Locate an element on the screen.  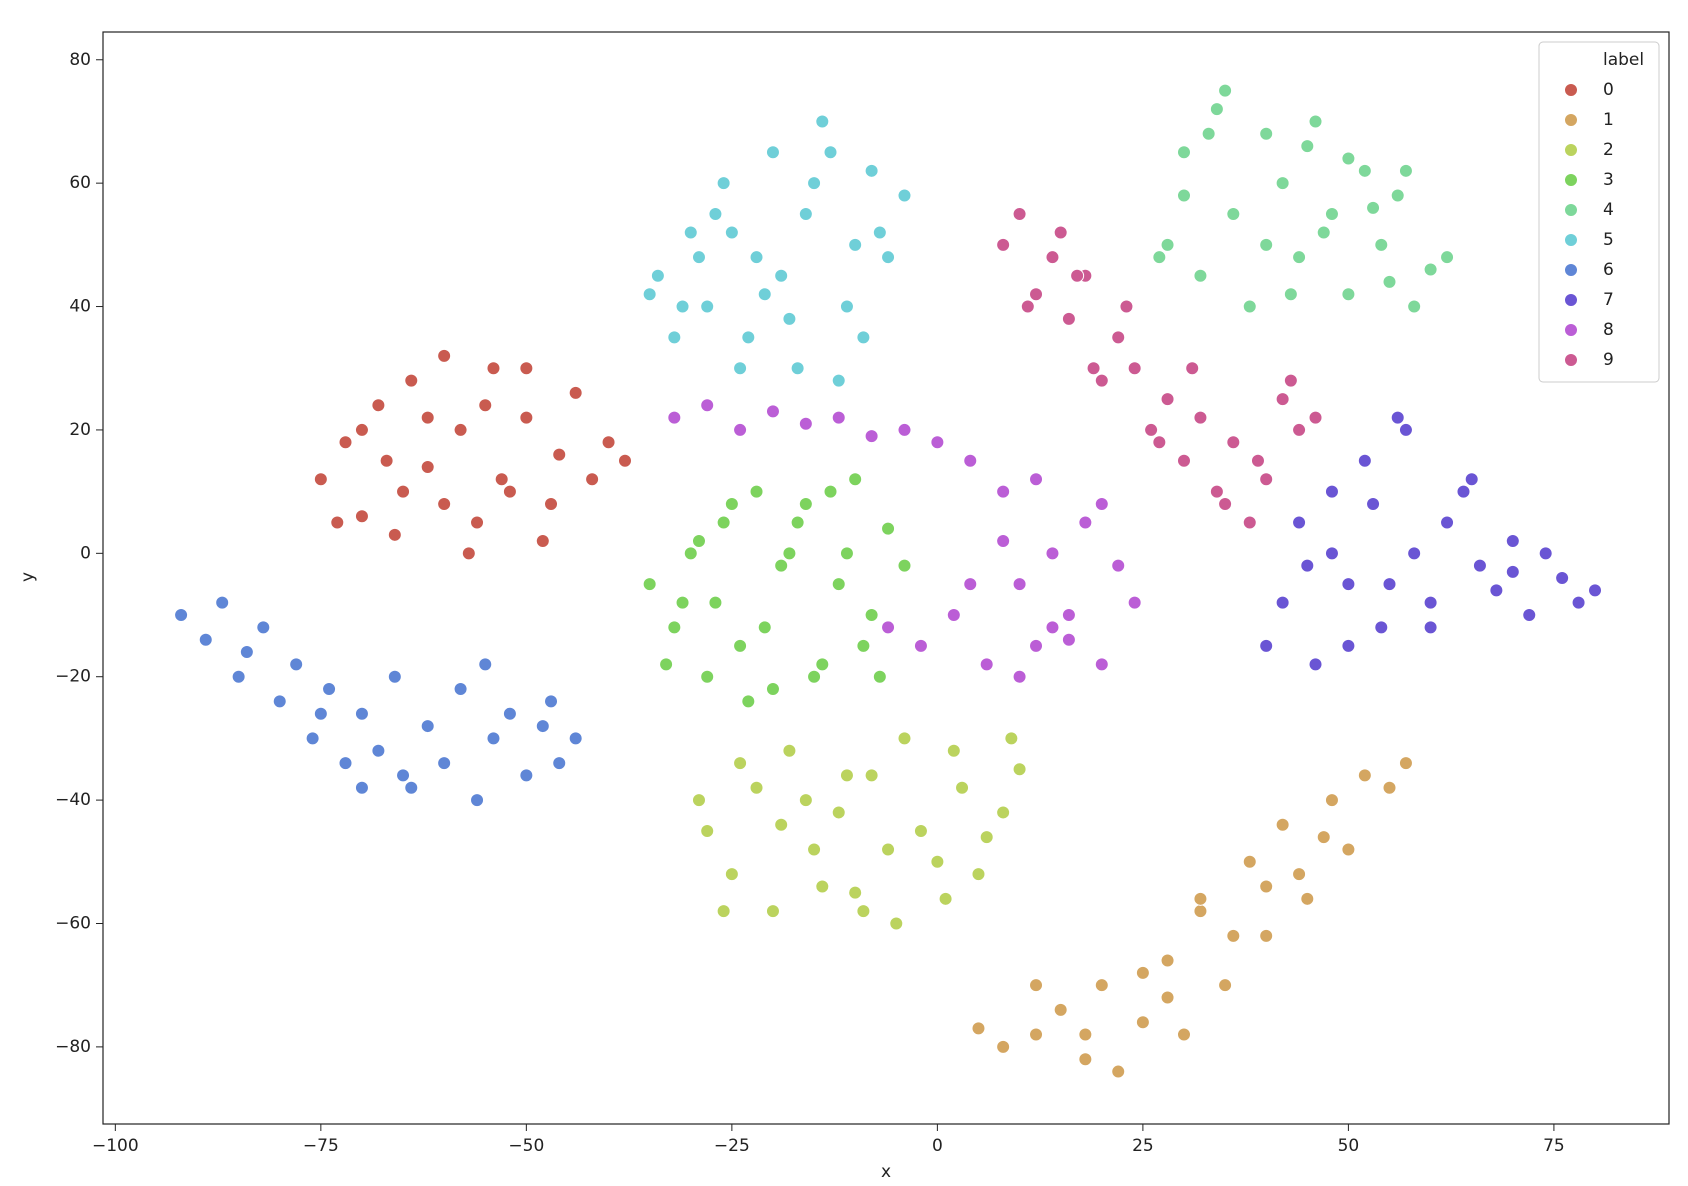
legend-label: 0 is located at coordinates (1608, 90).